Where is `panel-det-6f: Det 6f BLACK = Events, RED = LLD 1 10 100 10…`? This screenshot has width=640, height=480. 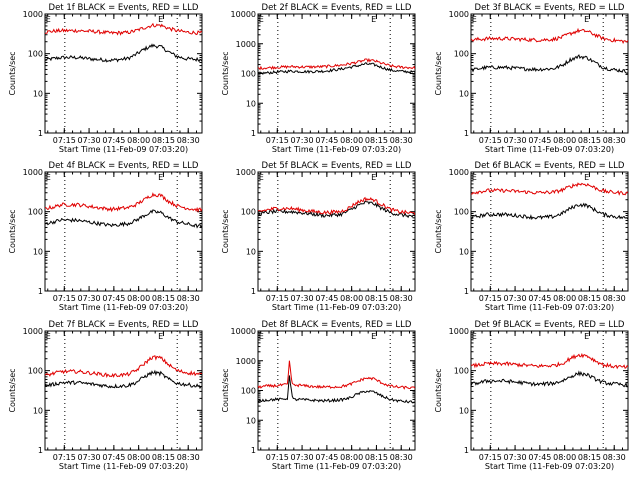
panel-det-6f: Det 6f BLACK = Events, RED = LLD 1 10 100 10… is located at coordinates (531, 236).